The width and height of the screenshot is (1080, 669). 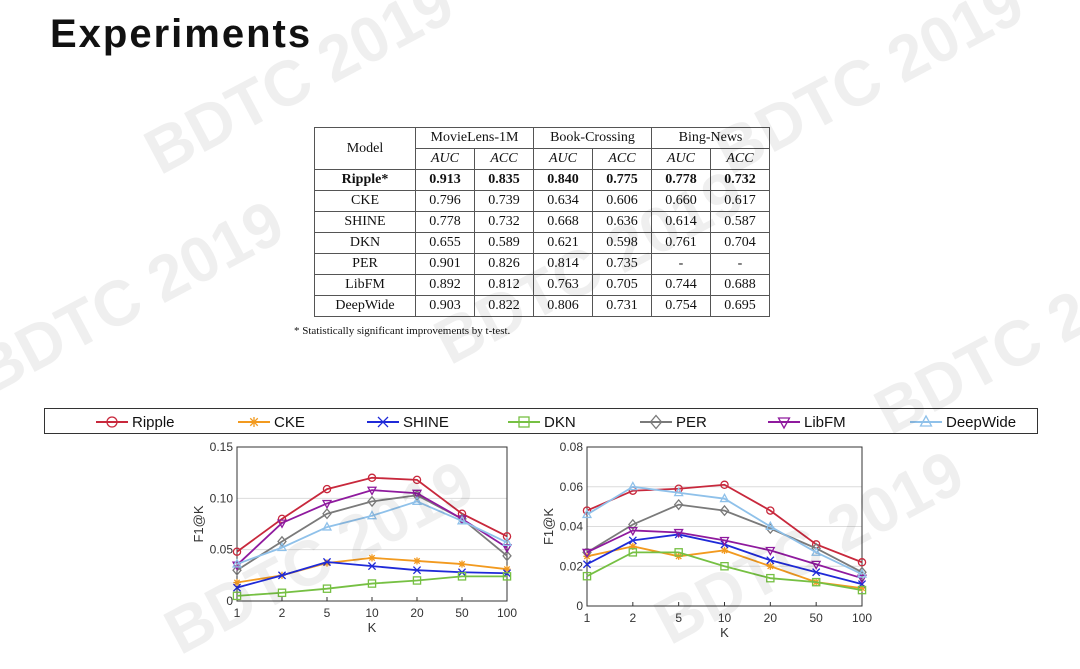 I want to click on legend-label: LibFM, so click(x=825, y=422).